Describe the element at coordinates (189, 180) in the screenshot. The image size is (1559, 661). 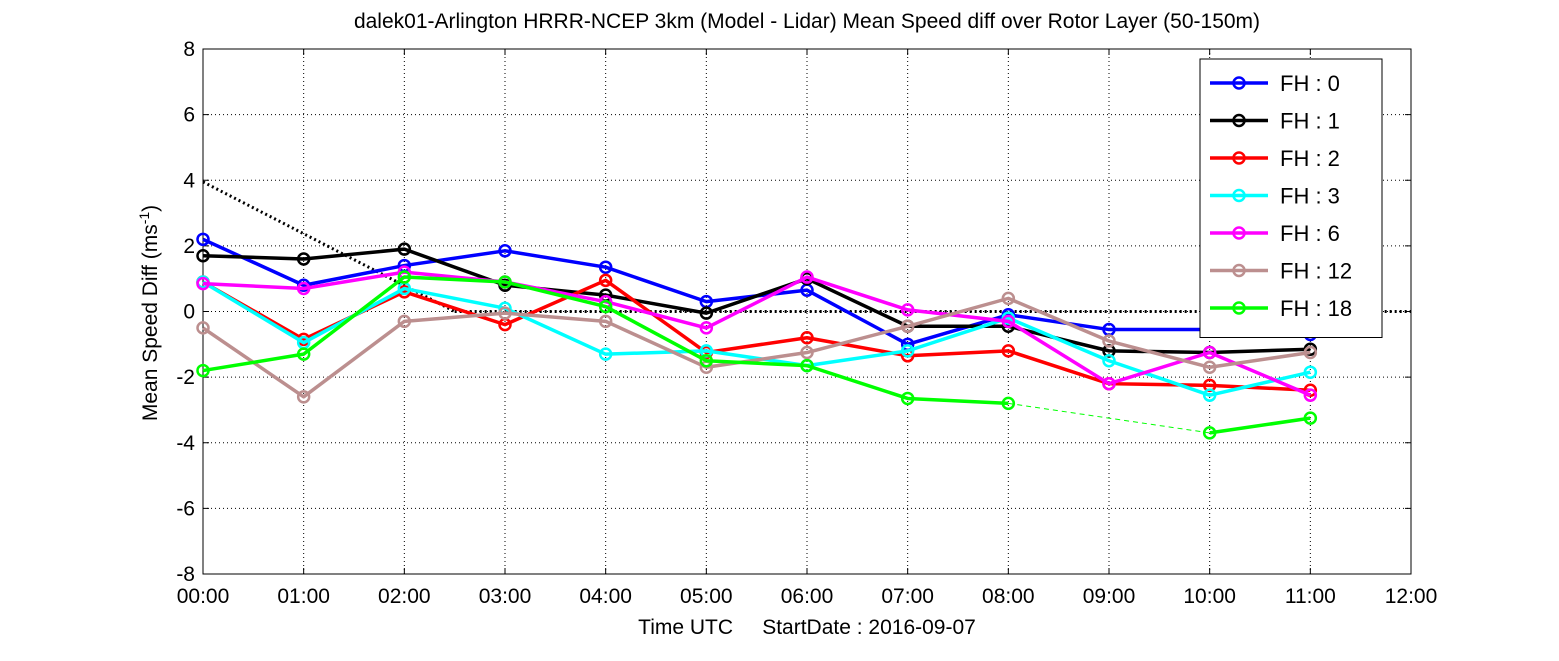
I see `y-tick-label: 4` at that location.